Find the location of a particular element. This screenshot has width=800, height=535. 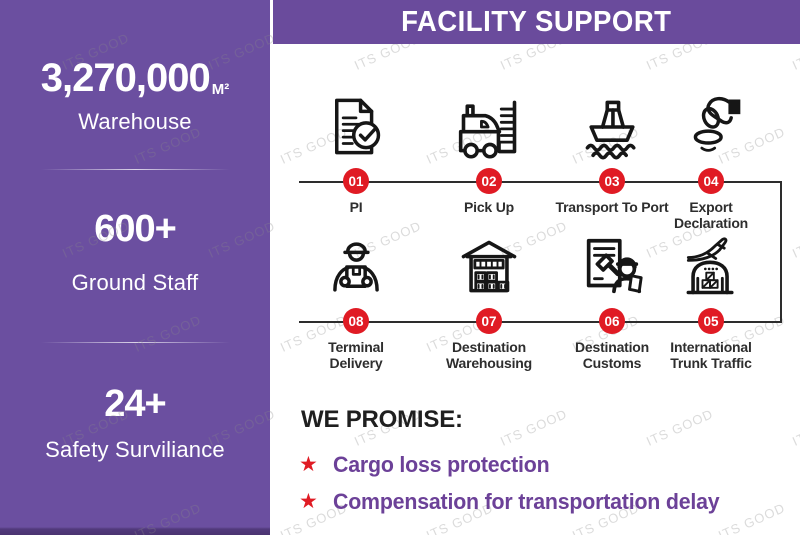

ground-staff-stat-value: 600+ is located at coordinates (135, 229).